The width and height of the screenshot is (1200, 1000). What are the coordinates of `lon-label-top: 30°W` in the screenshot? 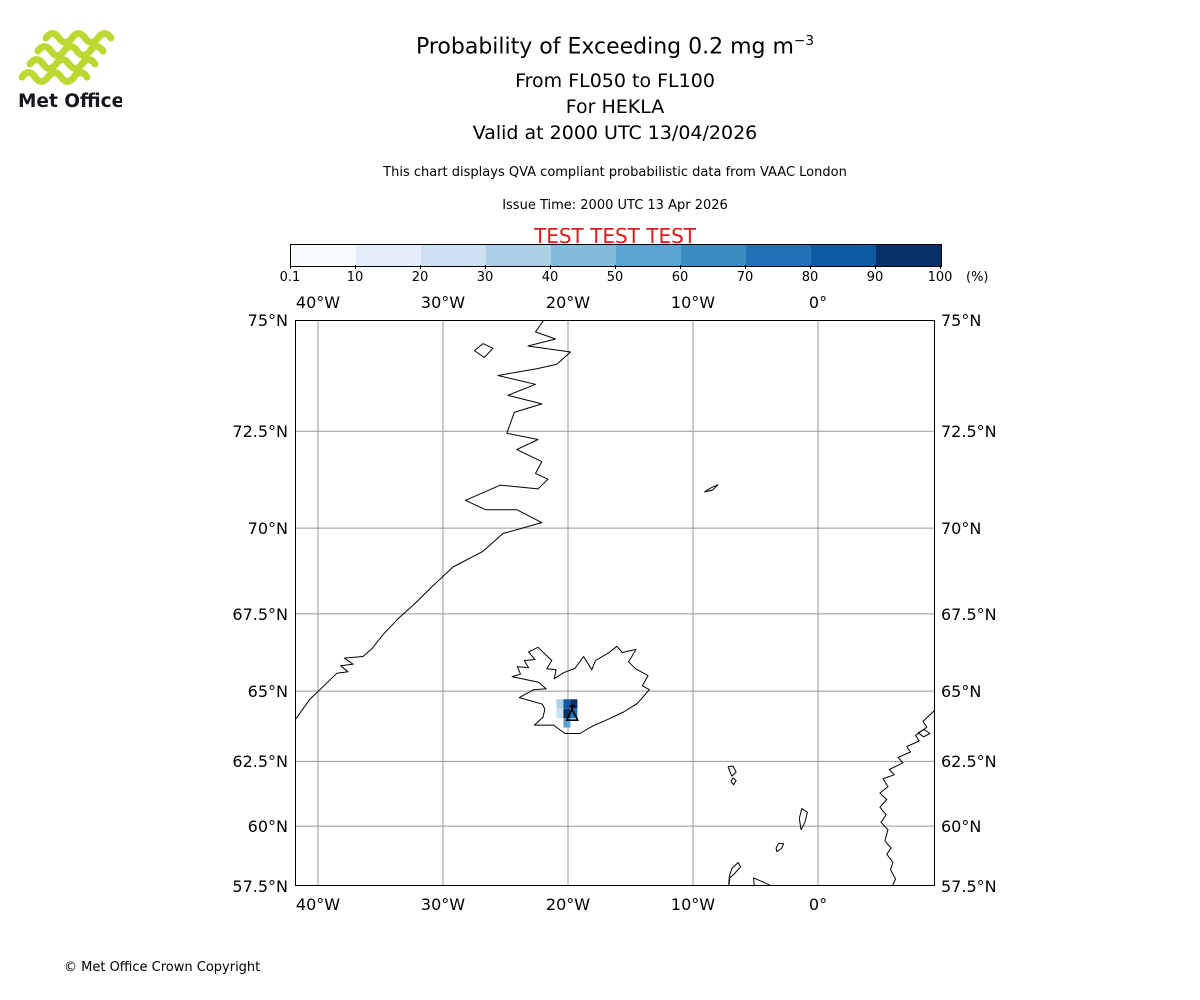 It's located at (443, 302).